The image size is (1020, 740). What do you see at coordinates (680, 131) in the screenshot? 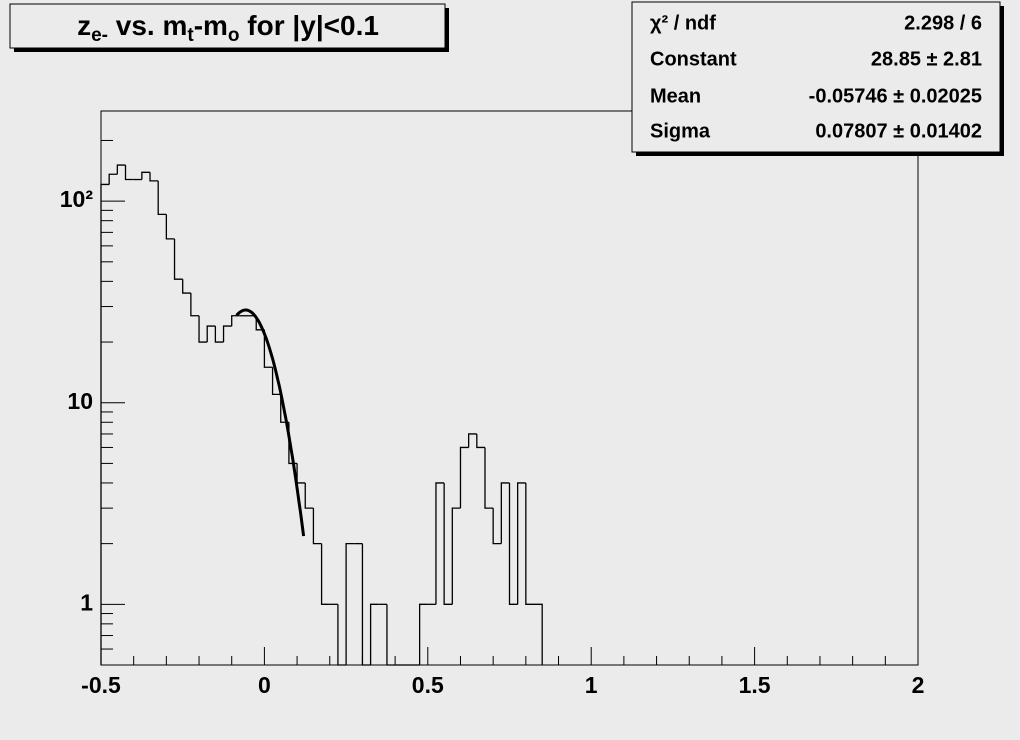
I see `stats-label: Sigma` at bounding box center [680, 131].